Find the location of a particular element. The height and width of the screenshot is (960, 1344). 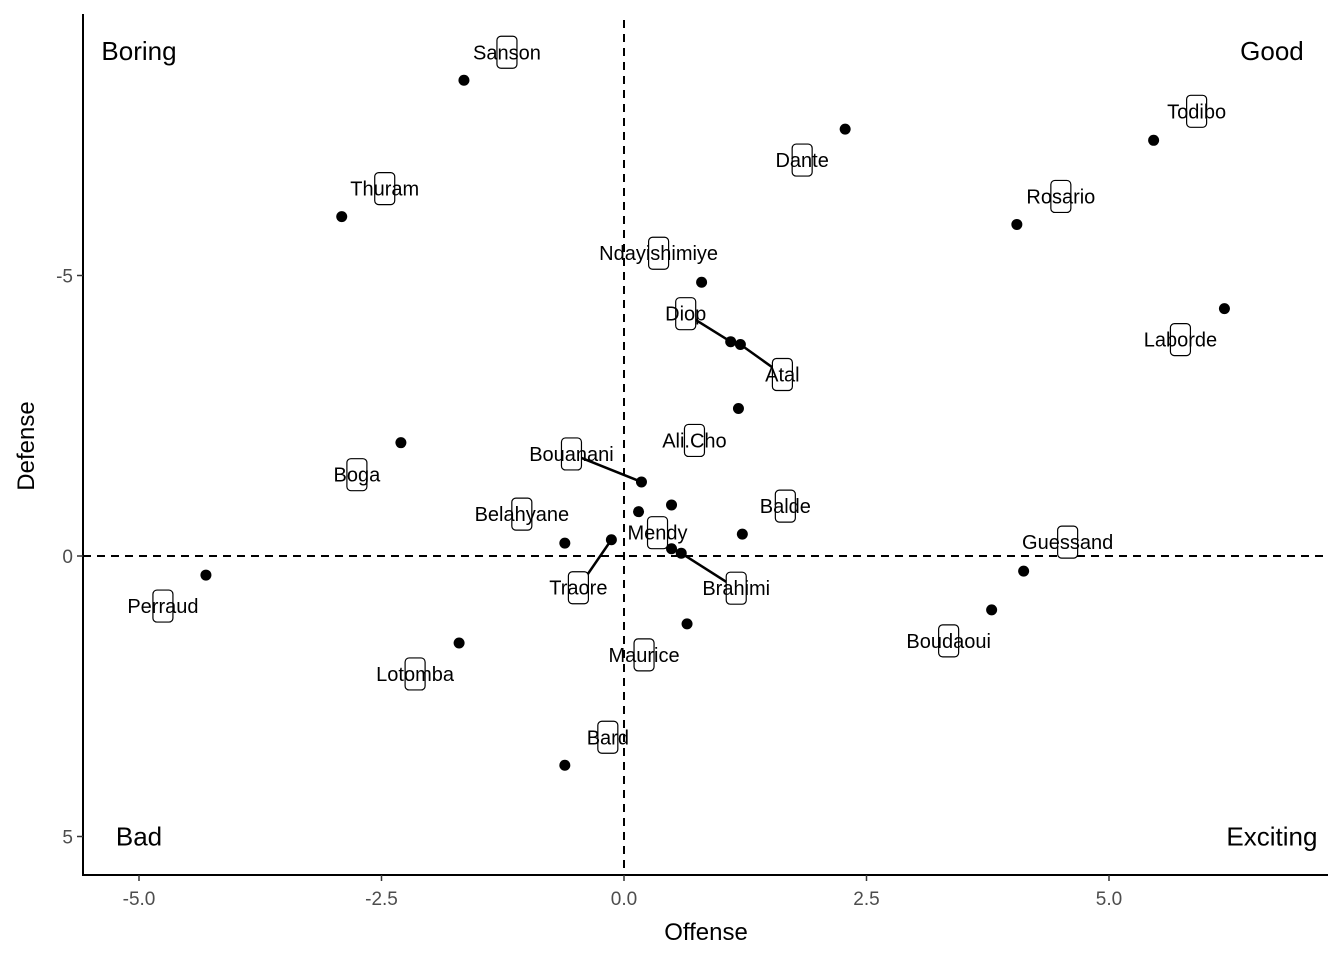

point-label: Balde is located at coordinates (785, 506).